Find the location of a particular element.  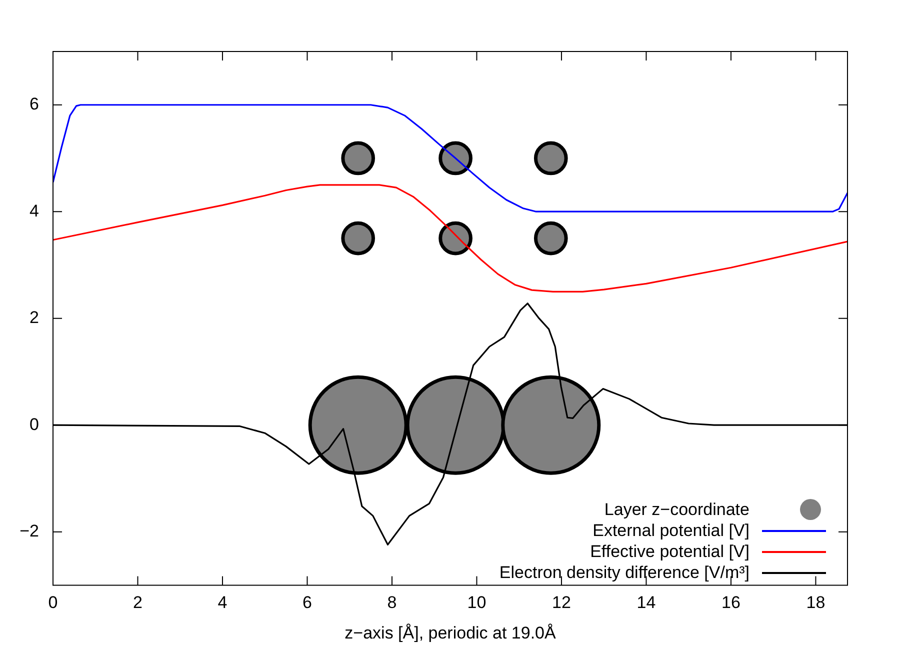

x-tick-label: 14 is located at coordinates (646, 602).